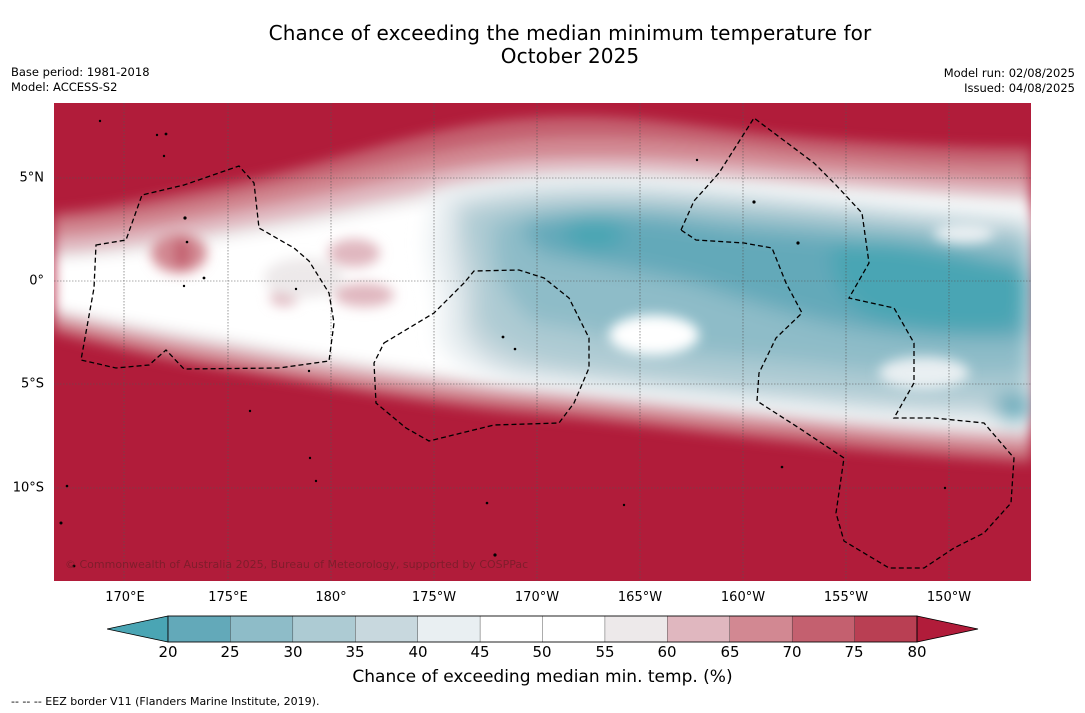  Describe the element at coordinates (846, 597) in the screenshot. I see `x-tick-155w: 155°W` at that location.